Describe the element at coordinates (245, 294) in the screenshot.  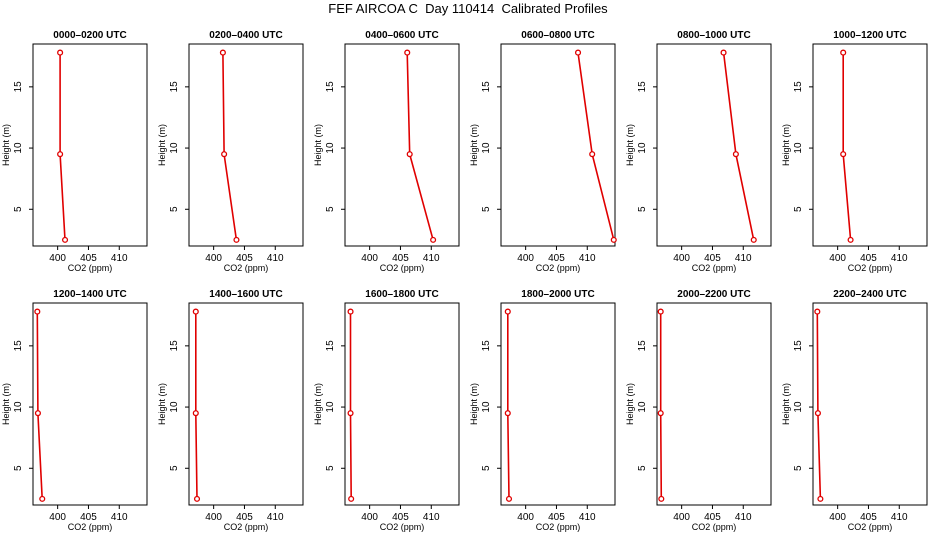
I see `panel-title: 1400–1600 UTC` at that location.